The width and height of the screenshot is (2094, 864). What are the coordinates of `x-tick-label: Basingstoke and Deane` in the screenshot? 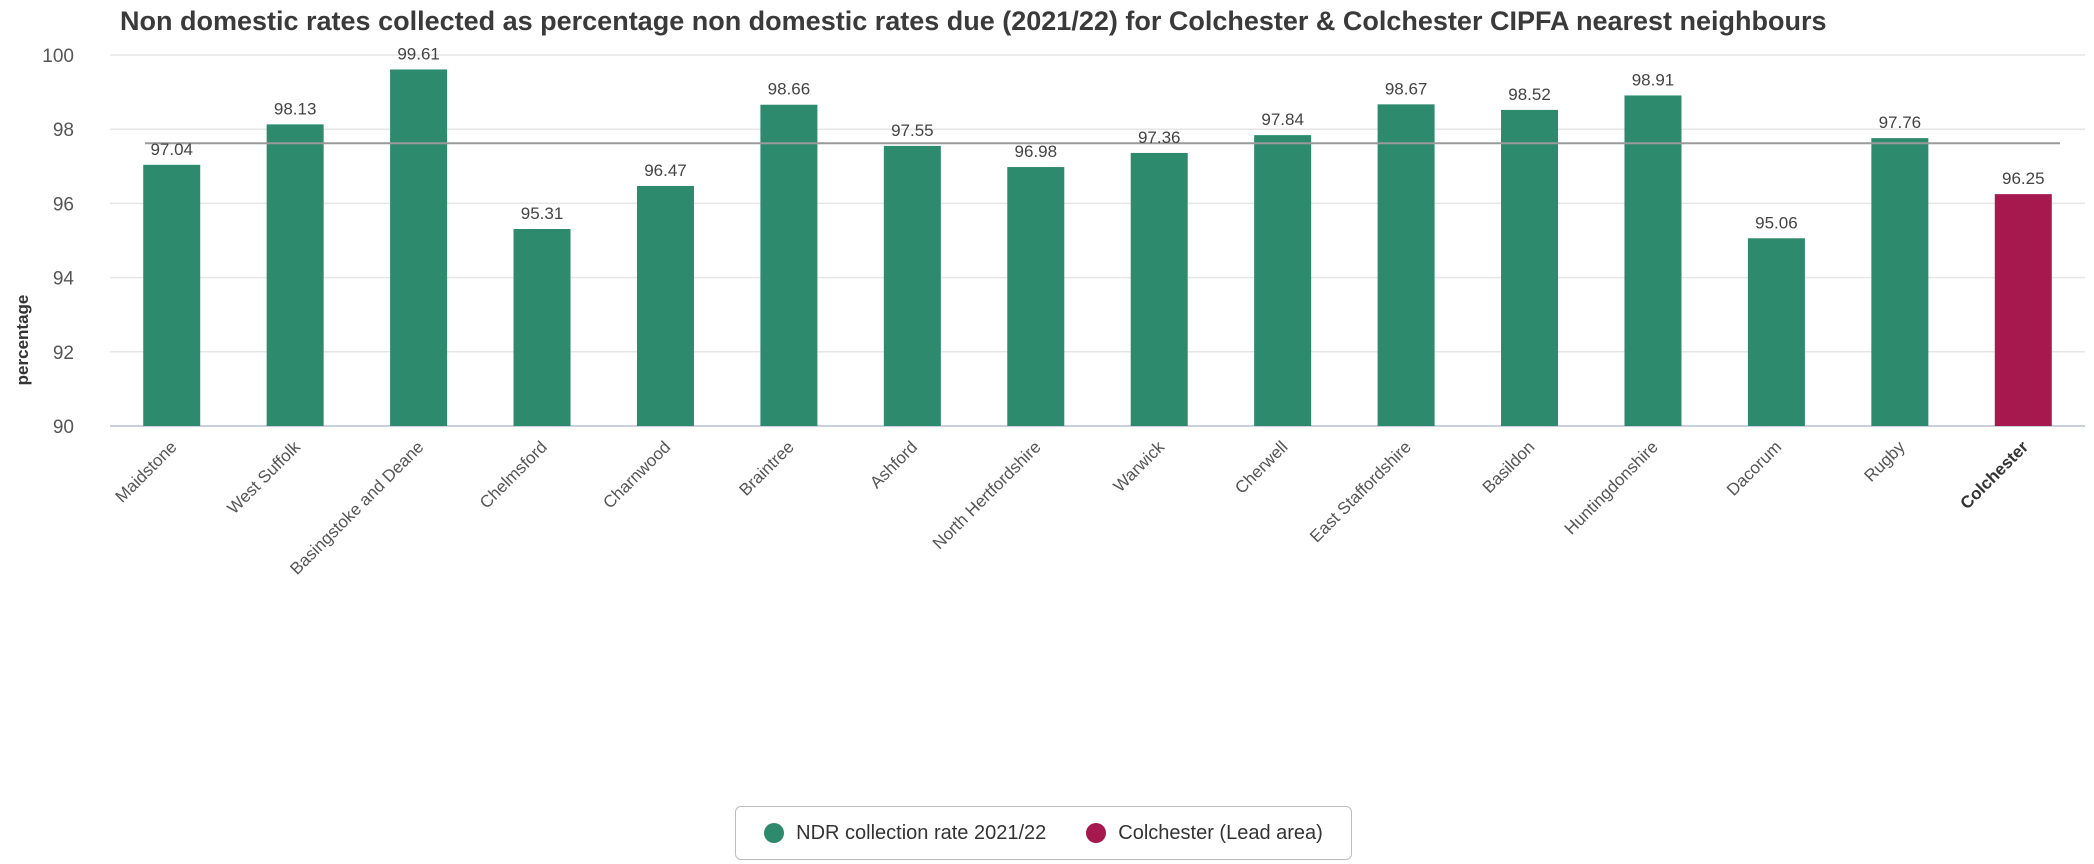 It's located at (356, 507).